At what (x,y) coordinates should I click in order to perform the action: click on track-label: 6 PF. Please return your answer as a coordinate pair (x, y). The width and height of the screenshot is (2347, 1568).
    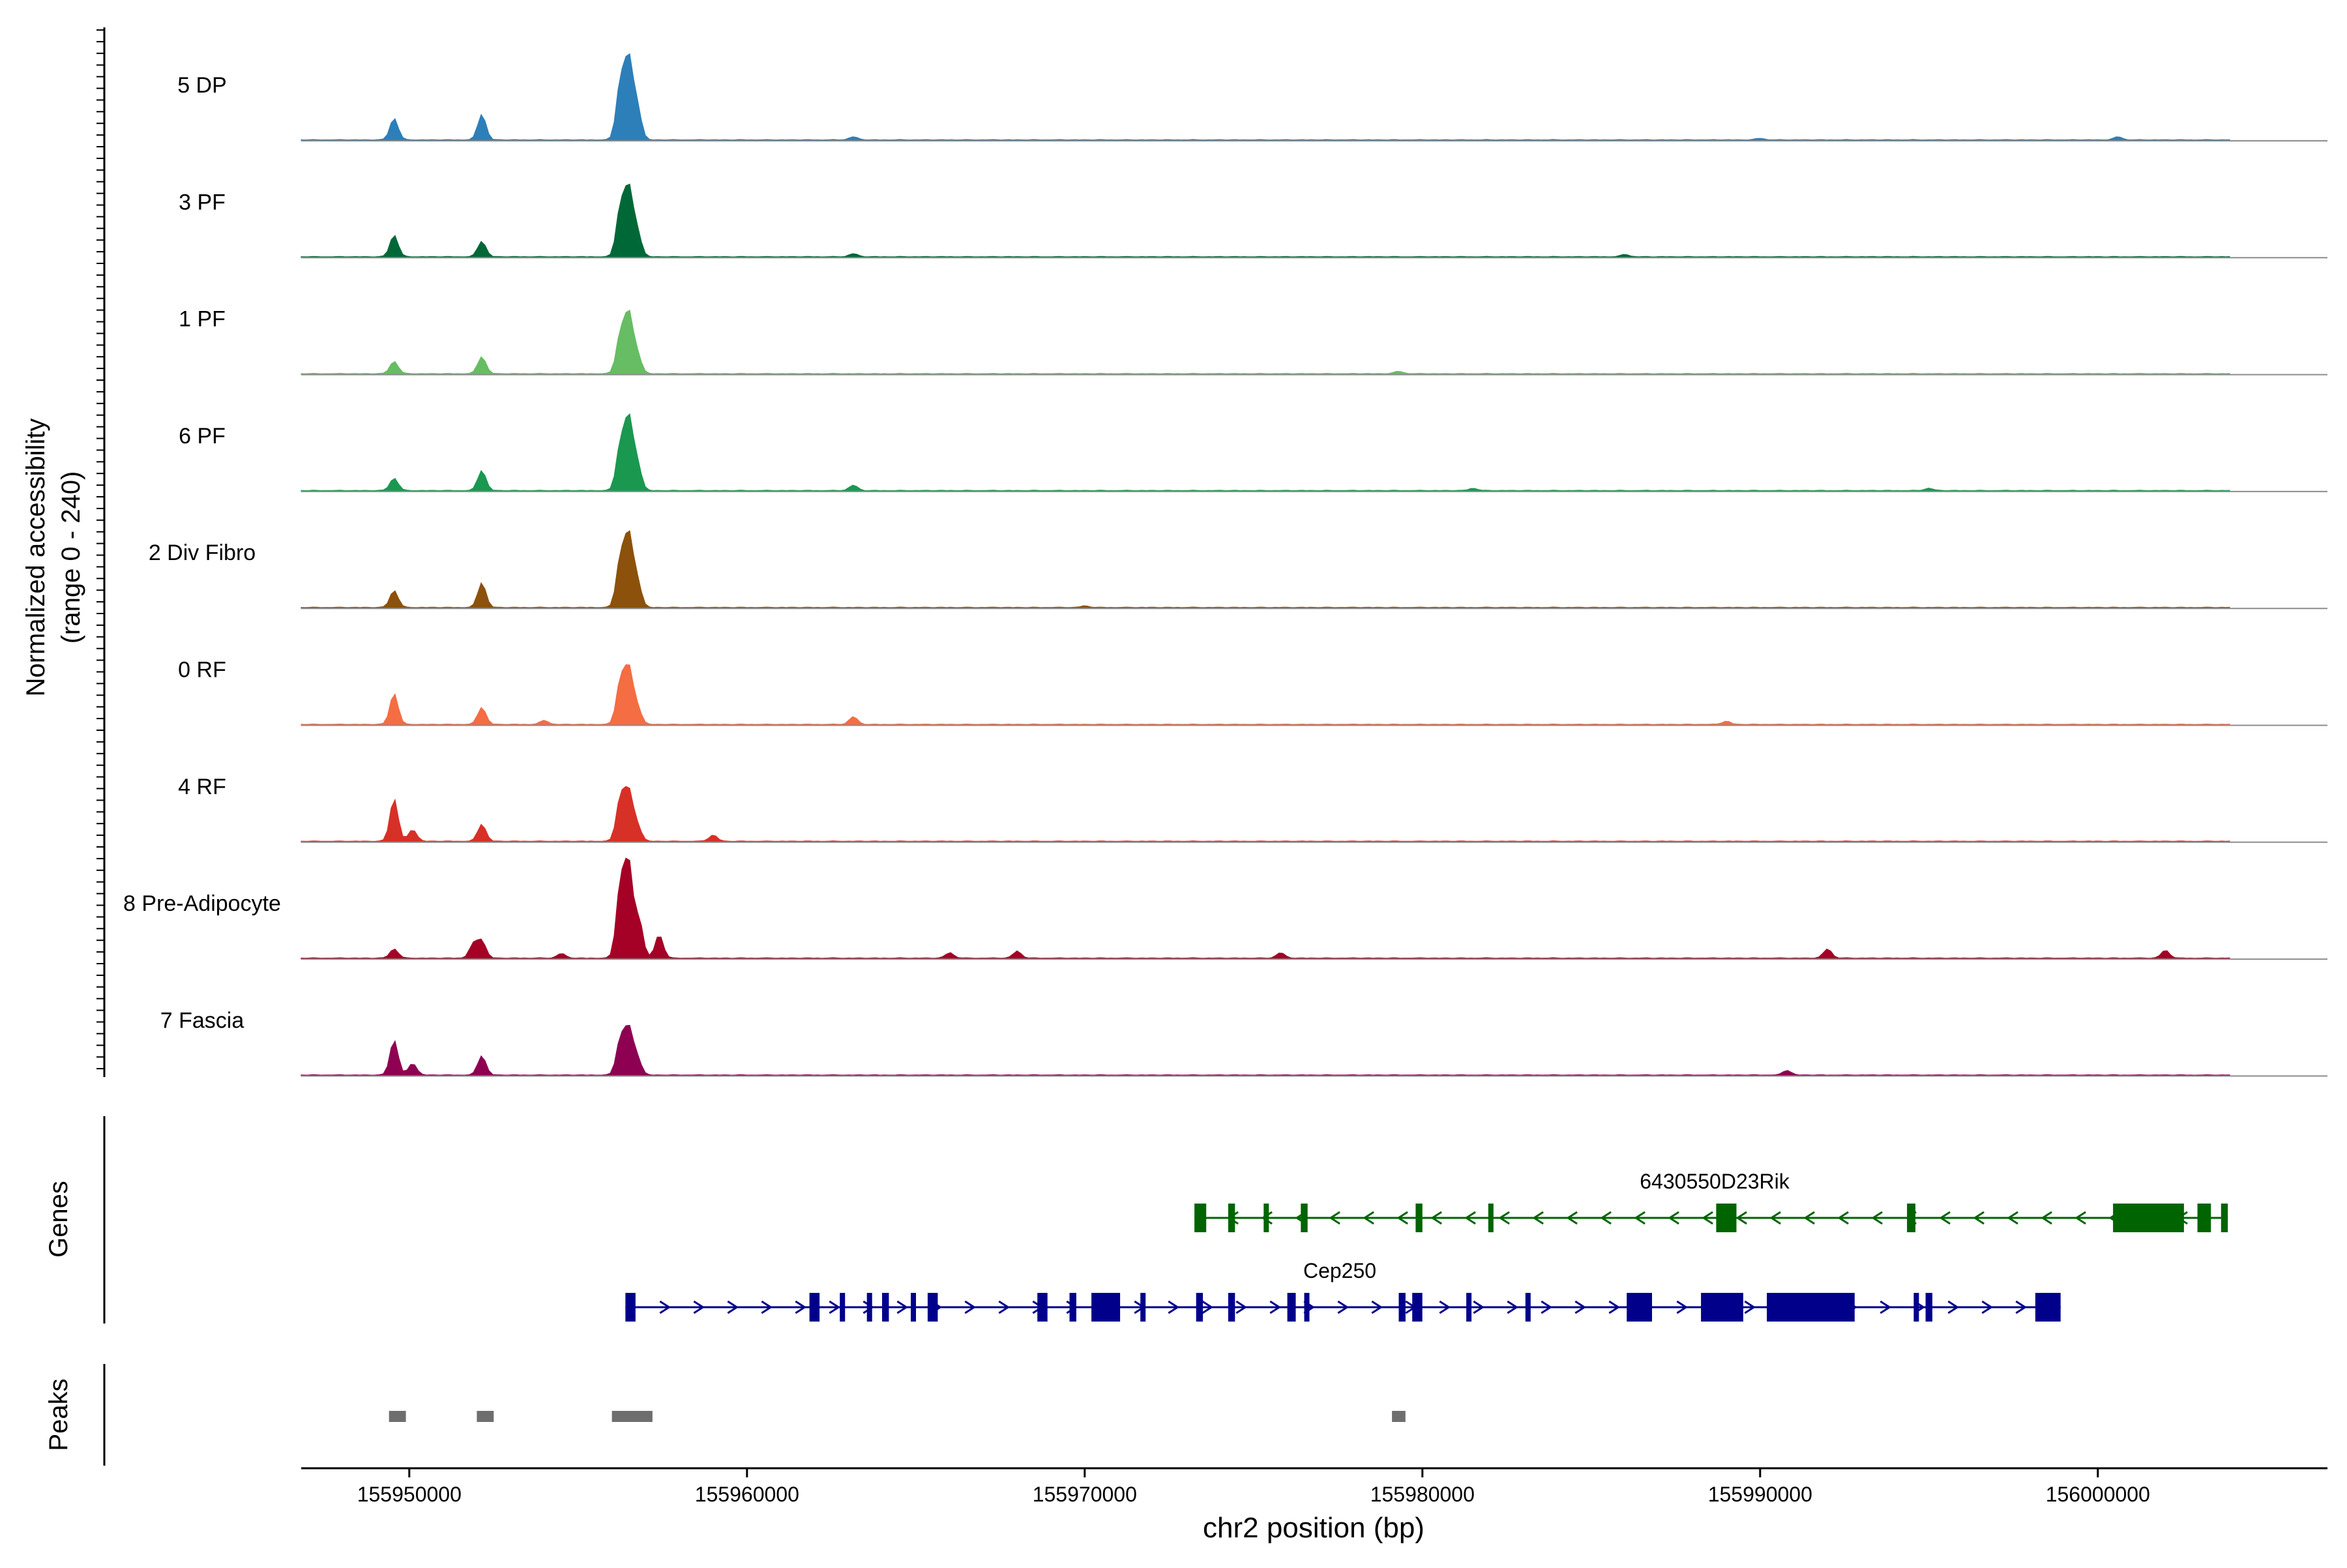
    Looking at the image, I should click on (202, 436).